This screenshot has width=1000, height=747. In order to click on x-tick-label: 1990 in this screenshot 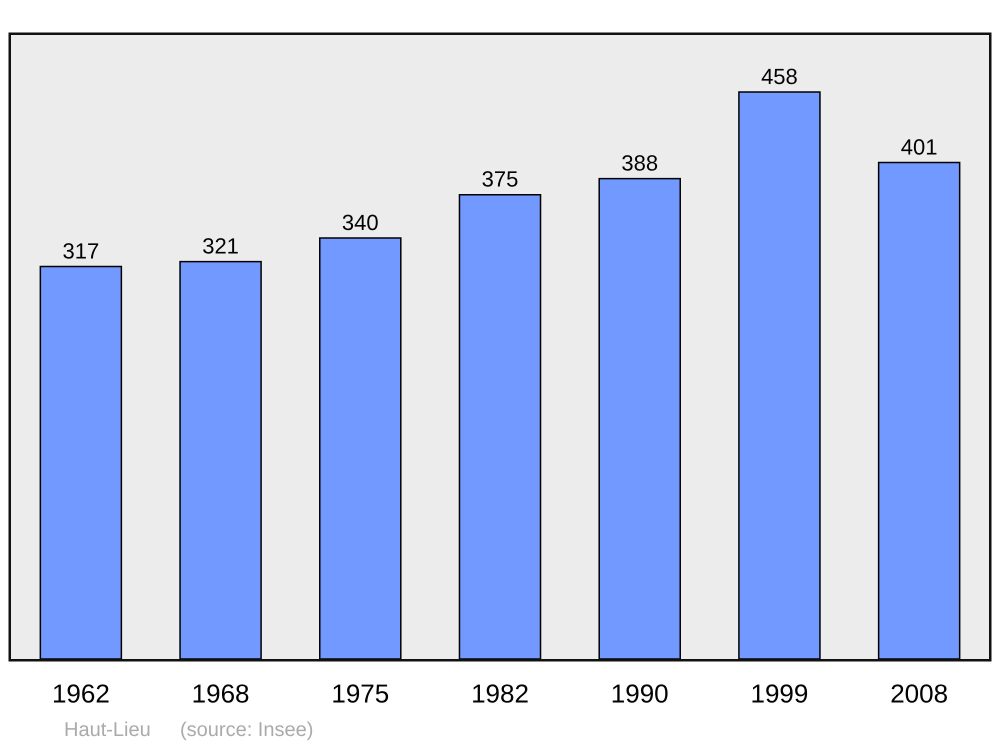, I will do `click(639, 693)`.